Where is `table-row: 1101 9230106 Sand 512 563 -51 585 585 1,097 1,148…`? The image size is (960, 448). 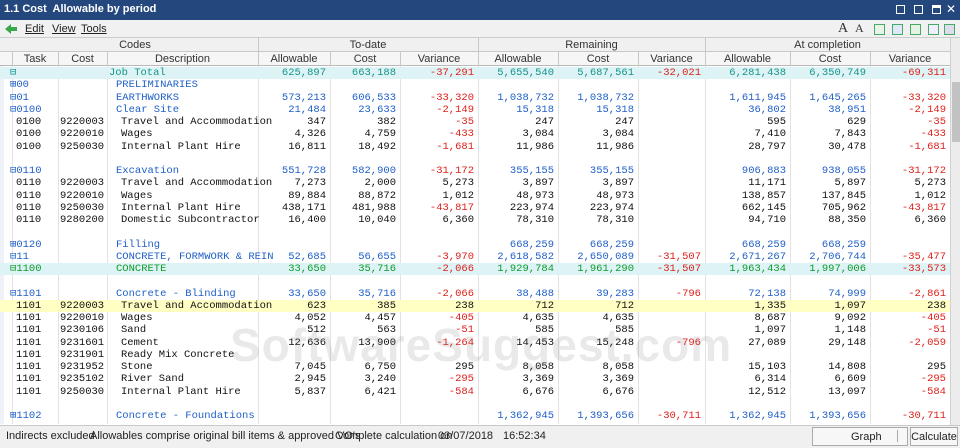
table-row: 1101 9230106 Sand 512 563 -51 585 585 1,097 1,148… is located at coordinates (475, 330).